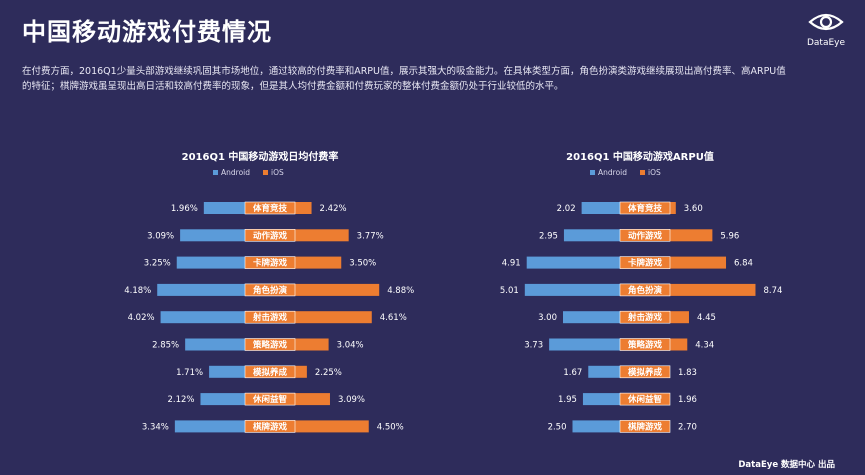 The width and height of the screenshot is (865, 475). Describe the element at coordinates (511, 264) in the screenshot. I see `value-label-android-2: 4.91` at that location.